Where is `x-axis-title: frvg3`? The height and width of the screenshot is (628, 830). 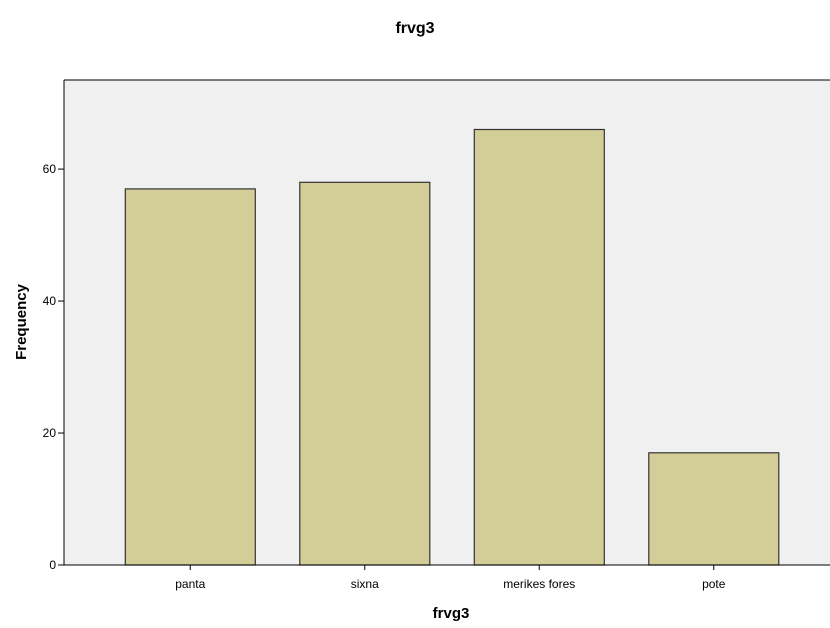
x-axis-title: frvg3 is located at coordinates (451, 613).